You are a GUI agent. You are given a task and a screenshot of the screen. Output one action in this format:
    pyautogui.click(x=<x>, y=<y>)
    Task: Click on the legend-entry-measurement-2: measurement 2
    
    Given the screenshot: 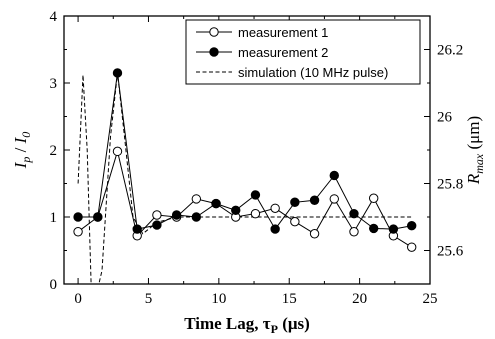 What is the action you would take?
    pyautogui.click(x=262, y=52)
    